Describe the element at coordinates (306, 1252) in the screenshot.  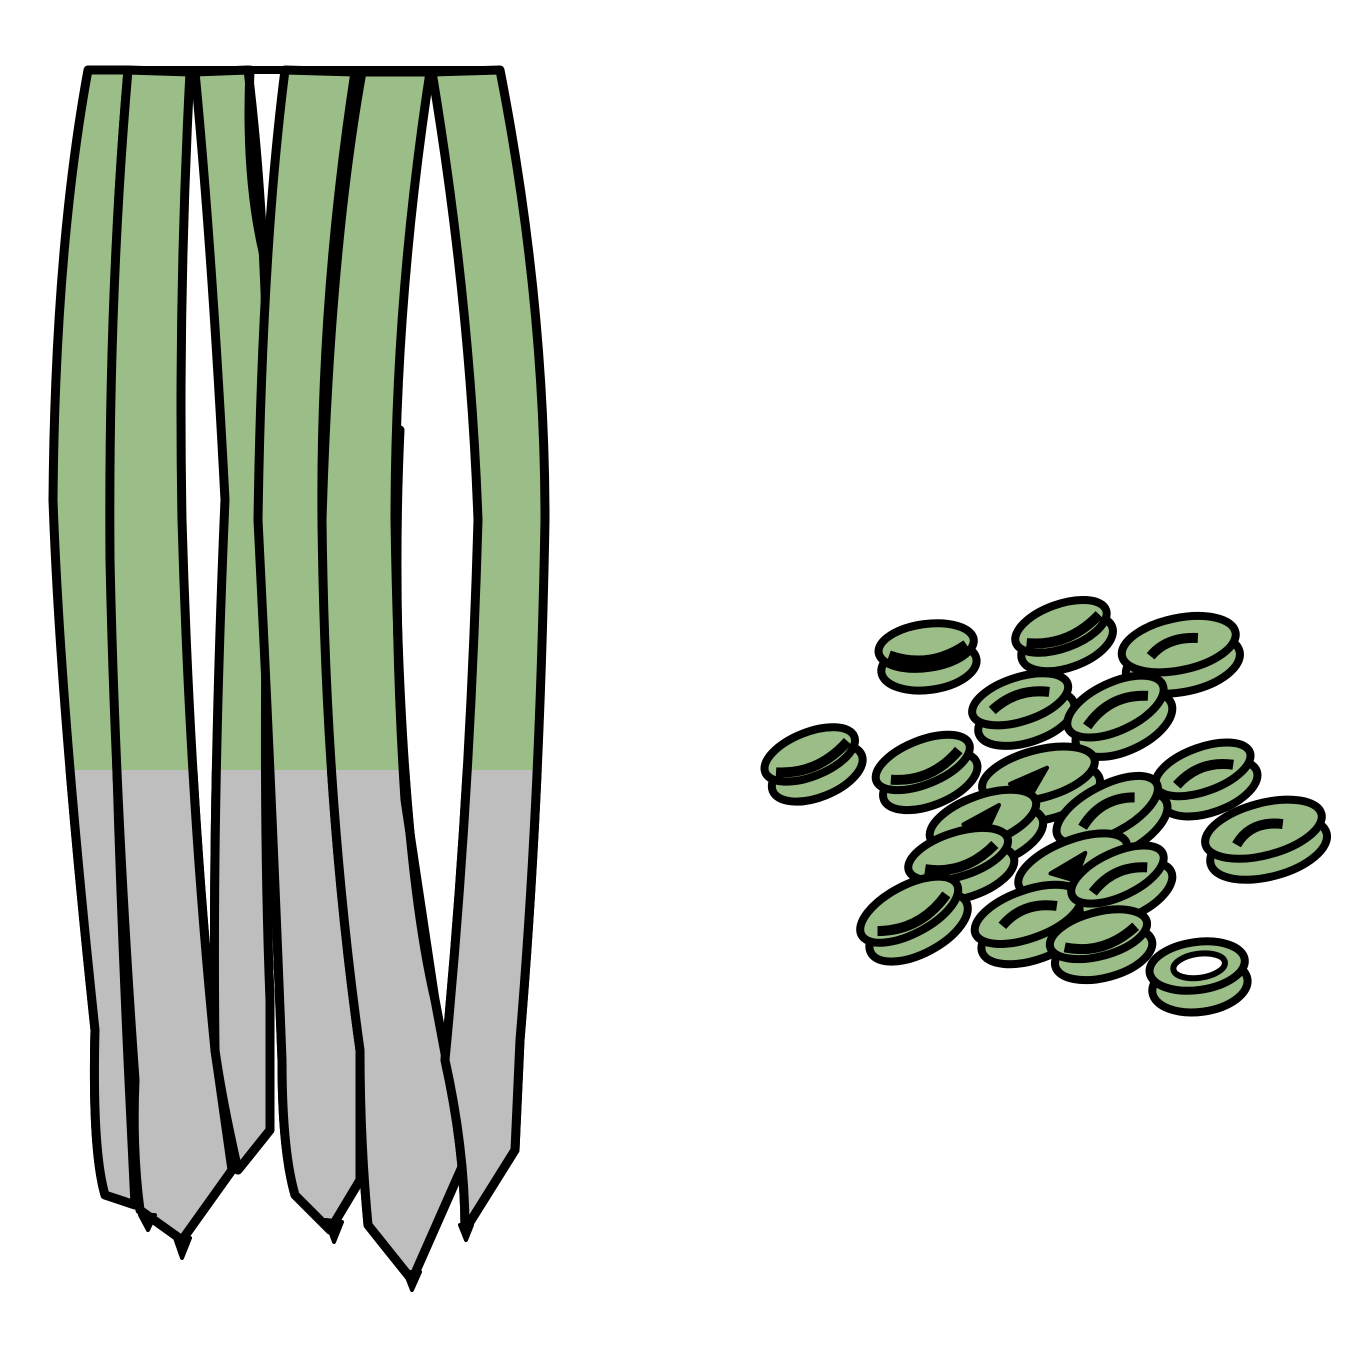
I see `onion-roots` at that location.